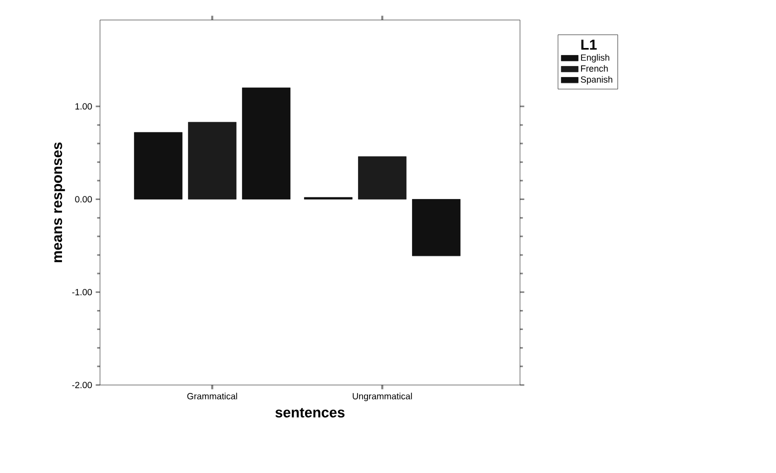  What do you see at coordinates (82, 385) in the screenshot?
I see `y-tick-label: -2.00` at bounding box center [82, 385].